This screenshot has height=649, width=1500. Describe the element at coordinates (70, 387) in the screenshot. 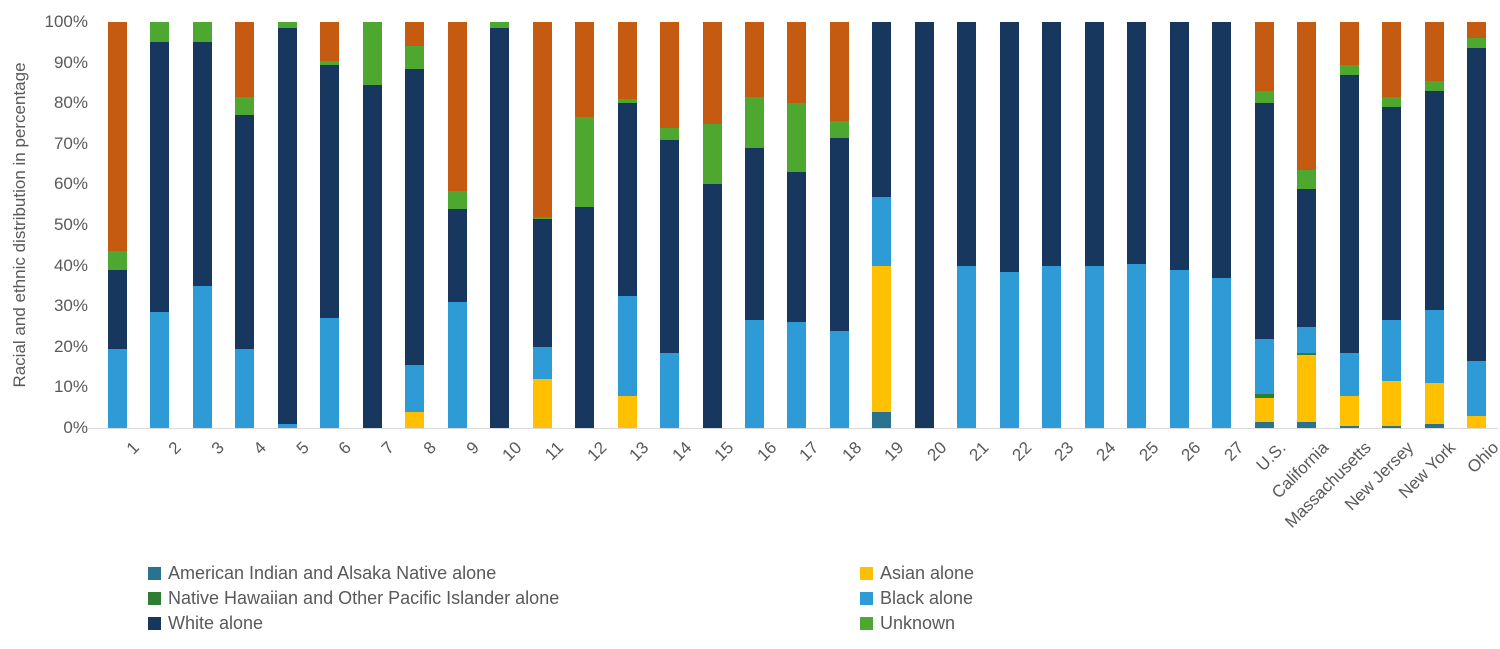

I see `y-tick-label: 10%` at that location.